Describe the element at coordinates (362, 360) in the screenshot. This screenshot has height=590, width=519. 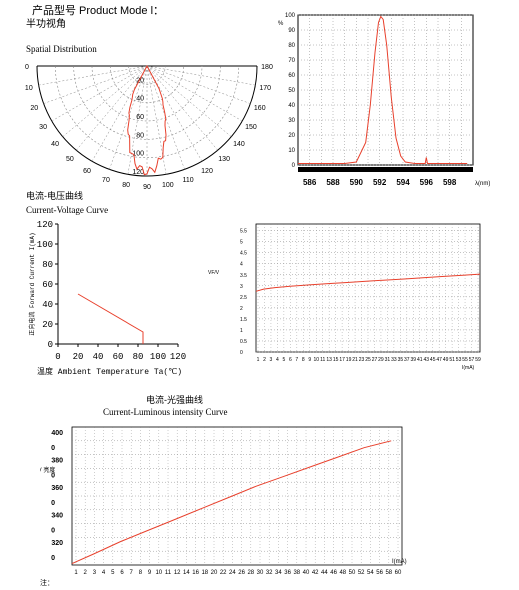
I see `vi-xtick: 23` at that location.